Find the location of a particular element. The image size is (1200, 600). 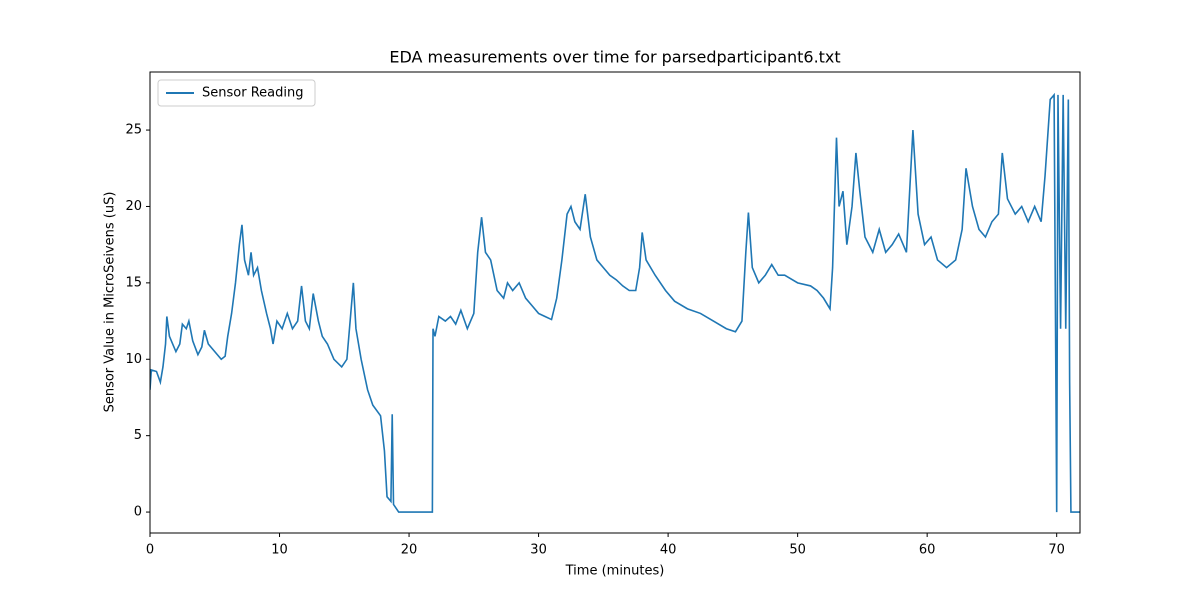

y-tick-label: 25 is located at coordinates (133, 130).